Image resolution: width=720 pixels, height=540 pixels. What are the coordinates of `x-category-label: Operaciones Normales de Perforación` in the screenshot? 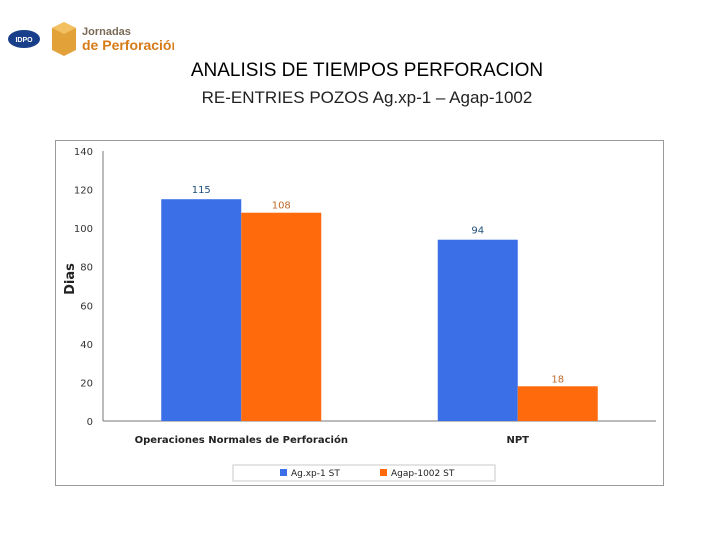 It's located at (241, 440).